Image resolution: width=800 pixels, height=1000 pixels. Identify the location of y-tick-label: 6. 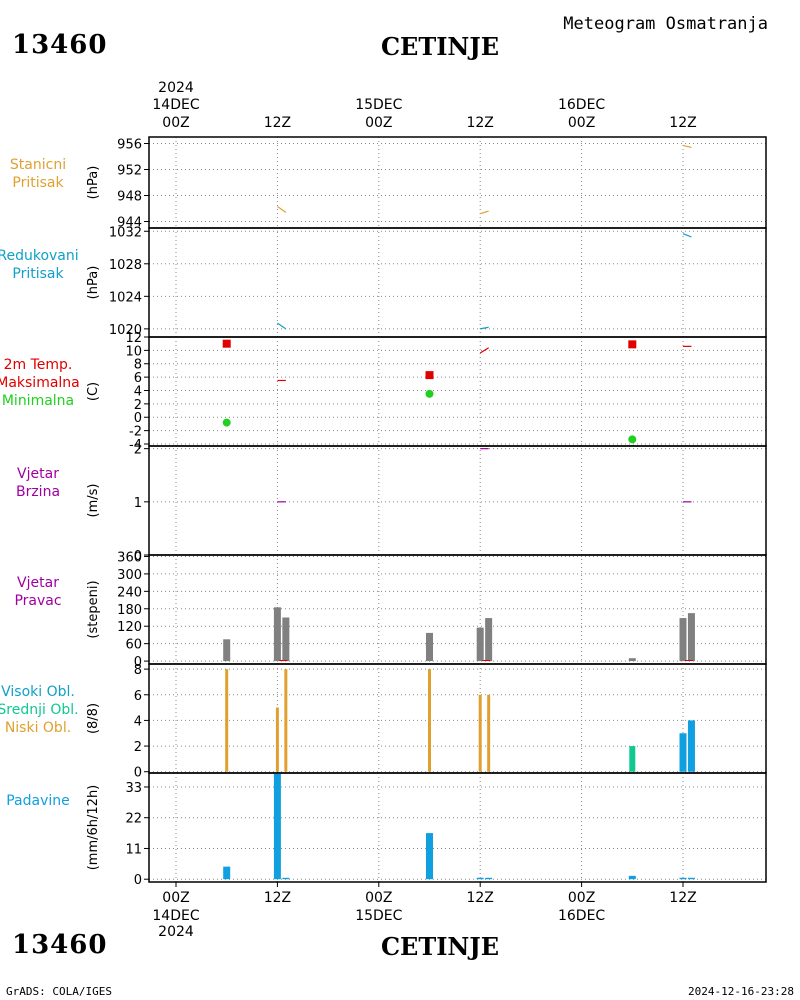
(138, 378).